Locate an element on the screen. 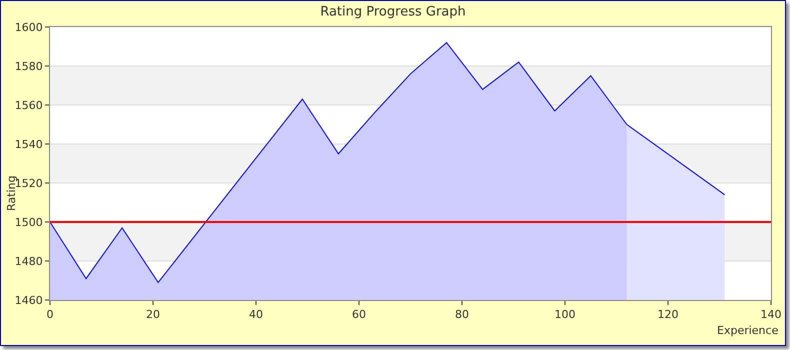  y-tick-label: 1540 is located at coordinates (28, 144).